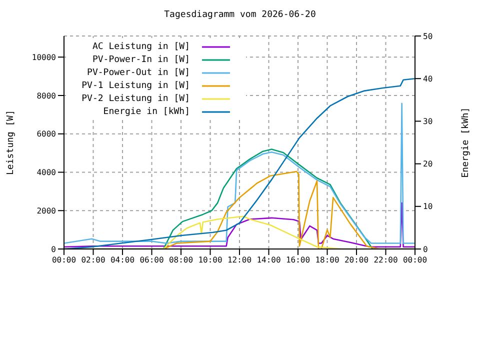 The image size is (480, 360). Describe the element at coordinates (46, 95) in the screenshot. I see `y-tick-label: 8000` at that location.